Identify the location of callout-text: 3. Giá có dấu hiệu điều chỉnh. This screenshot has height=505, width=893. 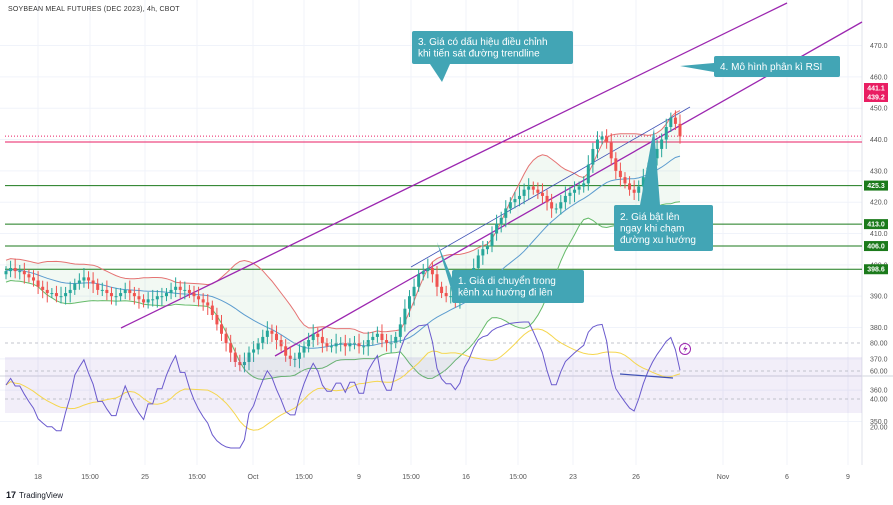
(483, 42).